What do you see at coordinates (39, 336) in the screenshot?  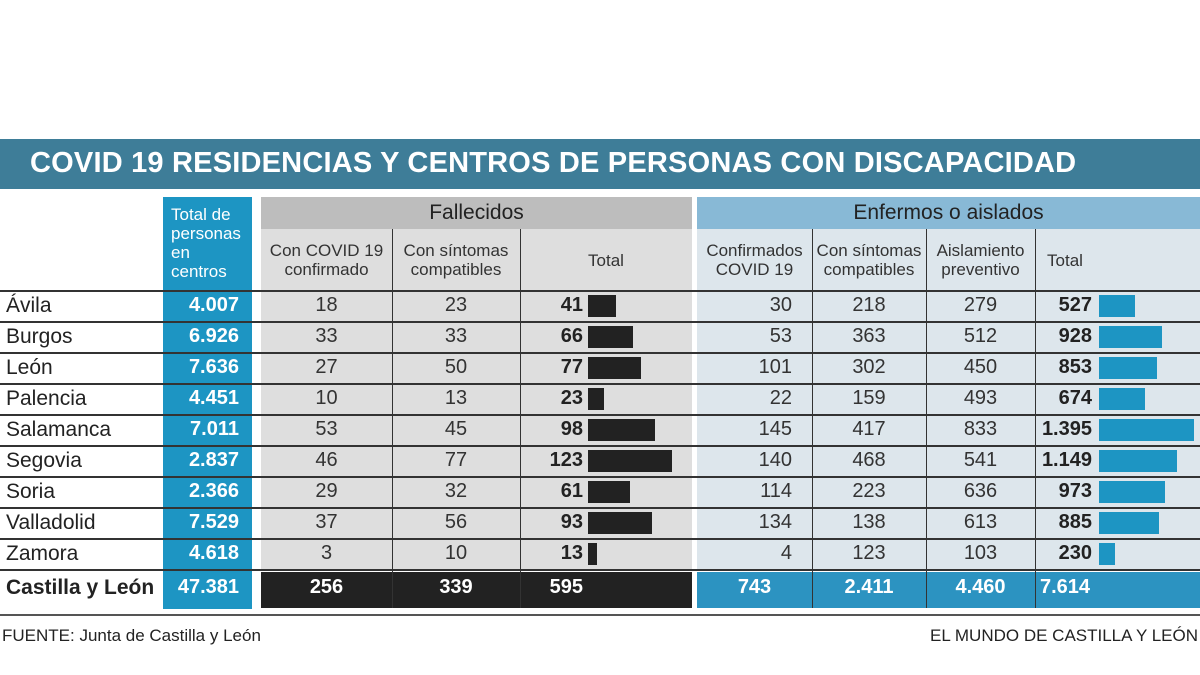 I see `province-name: Burgos` at bounding box center [39, 336].